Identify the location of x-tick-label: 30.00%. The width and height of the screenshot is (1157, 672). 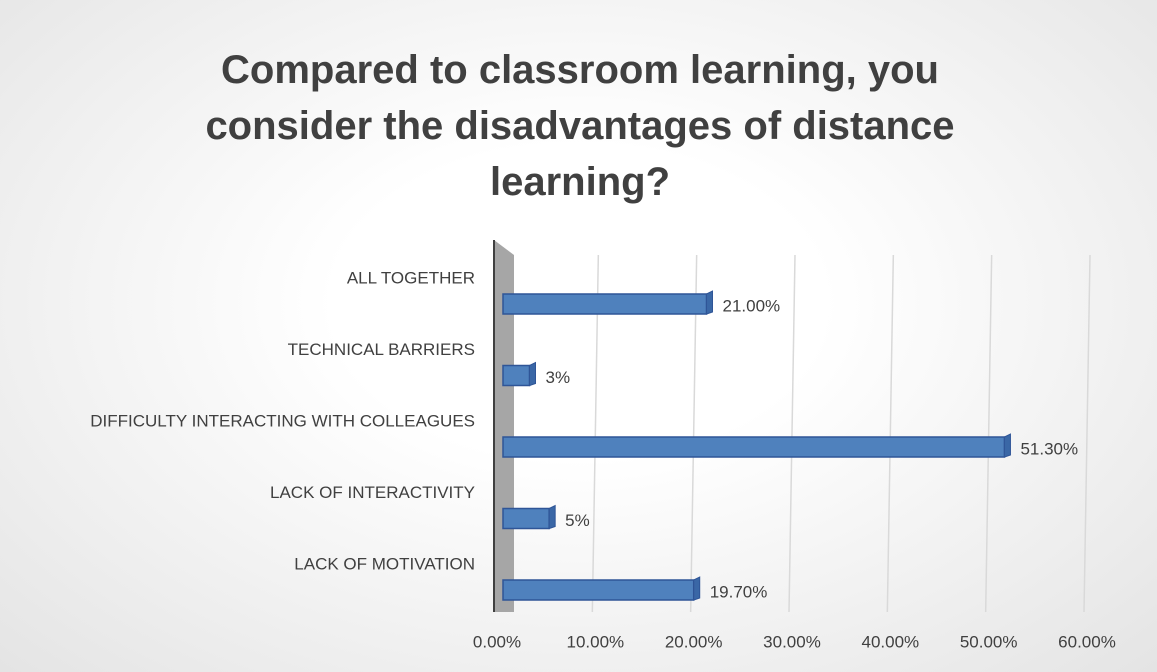
(792, 641).